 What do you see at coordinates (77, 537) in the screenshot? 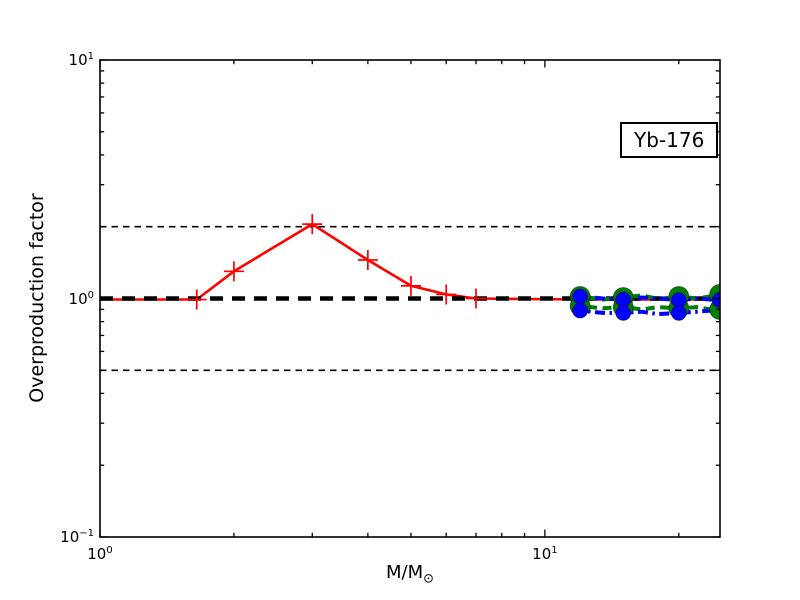
I see `y-tick-label-10e−1: 10−1` at bounding box center [77, 537].